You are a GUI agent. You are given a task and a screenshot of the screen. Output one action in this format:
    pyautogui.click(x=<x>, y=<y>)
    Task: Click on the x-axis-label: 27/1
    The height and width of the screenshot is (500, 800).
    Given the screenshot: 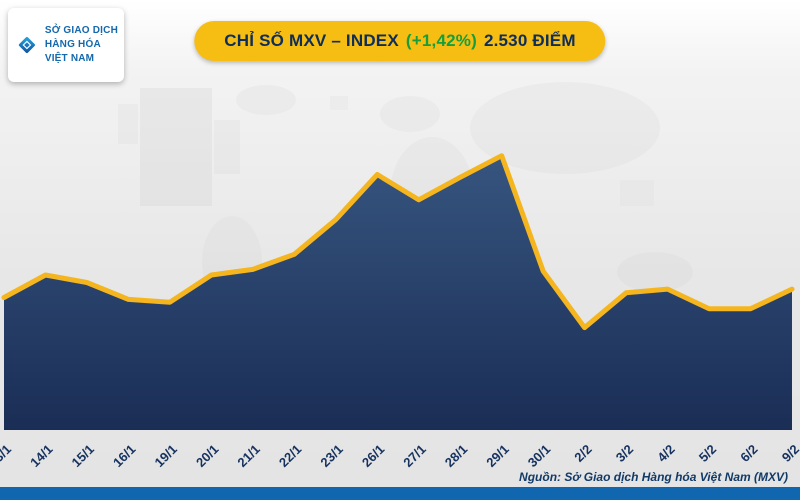 What is the action you would take?
    pyautogui.click(x=414, y=456)
    